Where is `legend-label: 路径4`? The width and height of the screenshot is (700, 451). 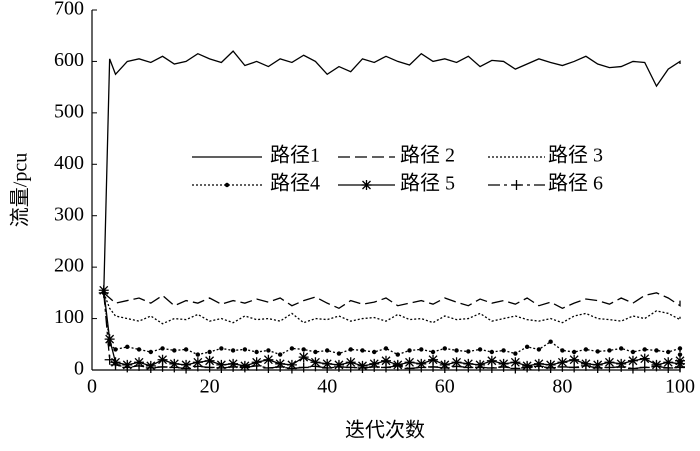
legend-label: 路径4 is located at coordinates (295, 183).